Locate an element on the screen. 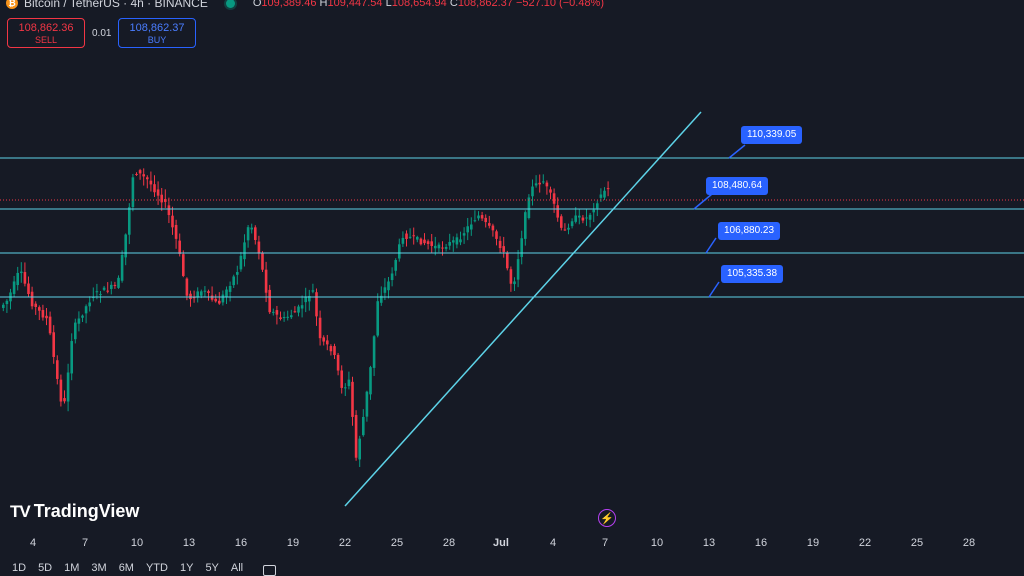  range-button-1y: 1Y is located at coordinates (186, 568).